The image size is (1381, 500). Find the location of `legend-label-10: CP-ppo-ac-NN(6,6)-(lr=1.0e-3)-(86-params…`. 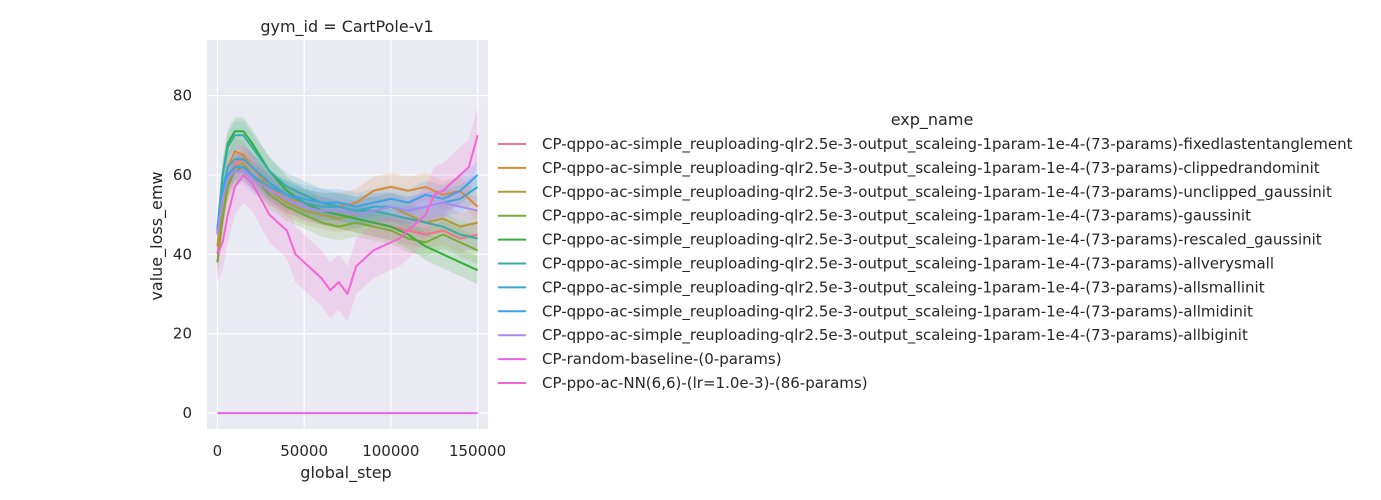

legend-label-10: CP-ppo-ac-NN(6,6)-(lr=1.0e-3)-(86-params… is located at coordinates (705, 383).